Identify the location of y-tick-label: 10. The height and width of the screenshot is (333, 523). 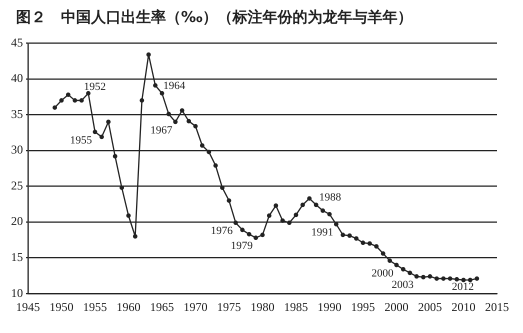
(17, 293).